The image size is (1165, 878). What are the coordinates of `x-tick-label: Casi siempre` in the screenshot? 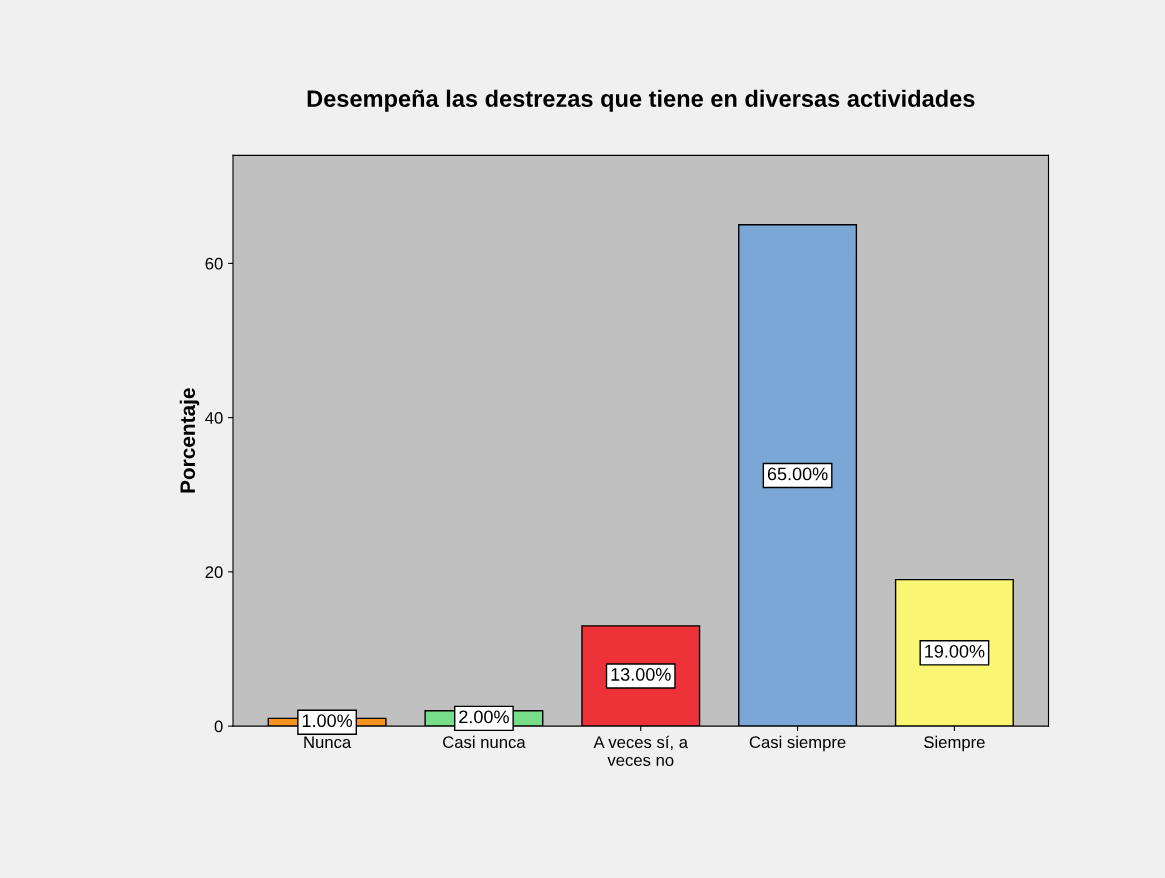 It's located at (797, 743).